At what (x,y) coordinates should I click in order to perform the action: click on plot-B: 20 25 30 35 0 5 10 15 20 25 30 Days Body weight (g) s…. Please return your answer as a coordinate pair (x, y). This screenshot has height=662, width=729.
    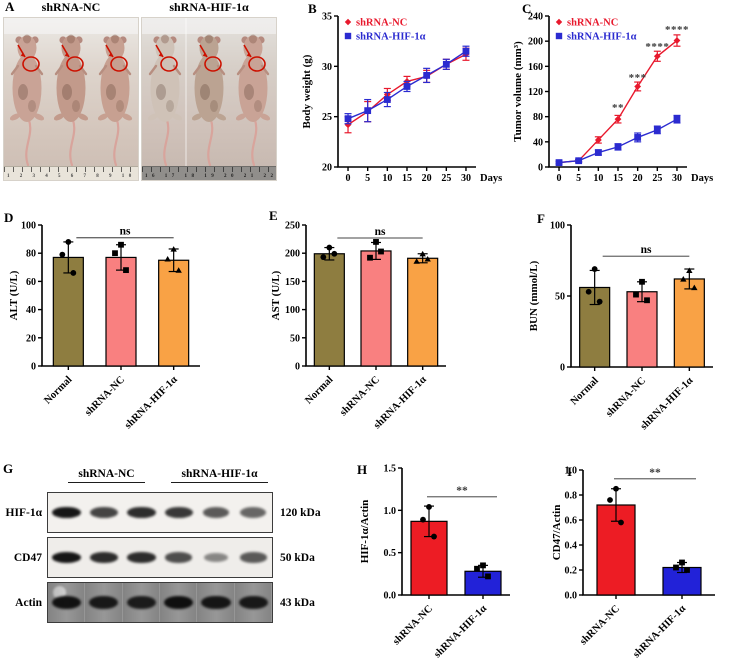
    Looking at the image, I should click on (401, 98).